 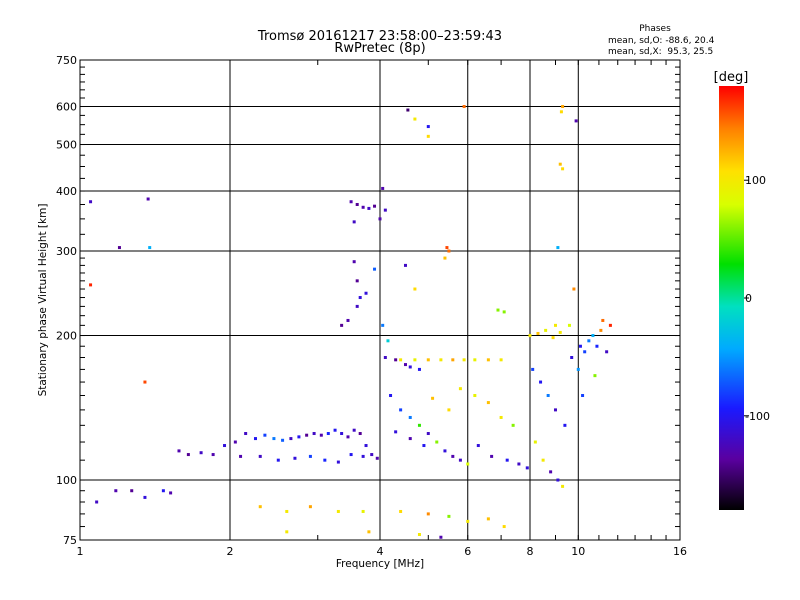 What do you see at coordinates (755, 180) in the screenshot?
I see `colorbar-tick-label: 100` at bounding box center [755, 180].